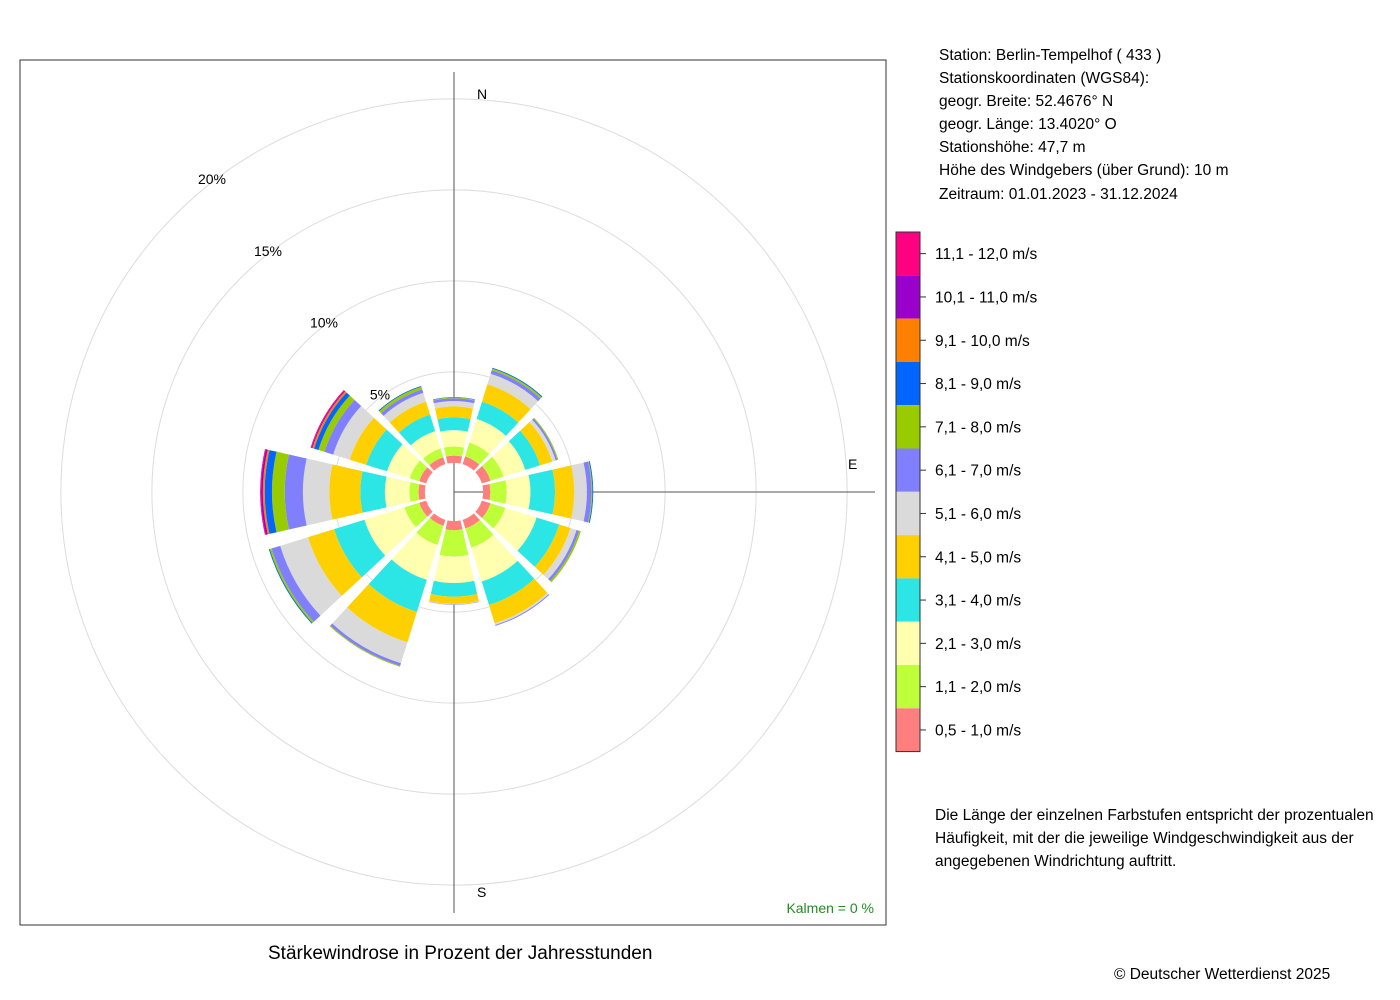 The image size is (1400, 1000). I want to click on legend-label: 8,1 - 9,0 m/s, so click(978, 384).